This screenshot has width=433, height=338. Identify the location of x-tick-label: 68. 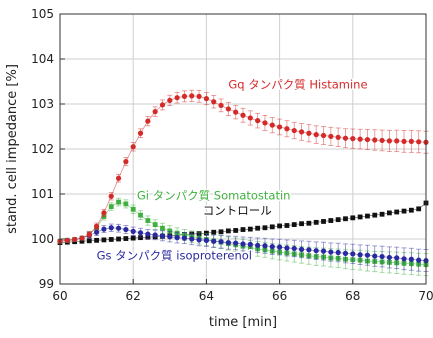
(352, 296).